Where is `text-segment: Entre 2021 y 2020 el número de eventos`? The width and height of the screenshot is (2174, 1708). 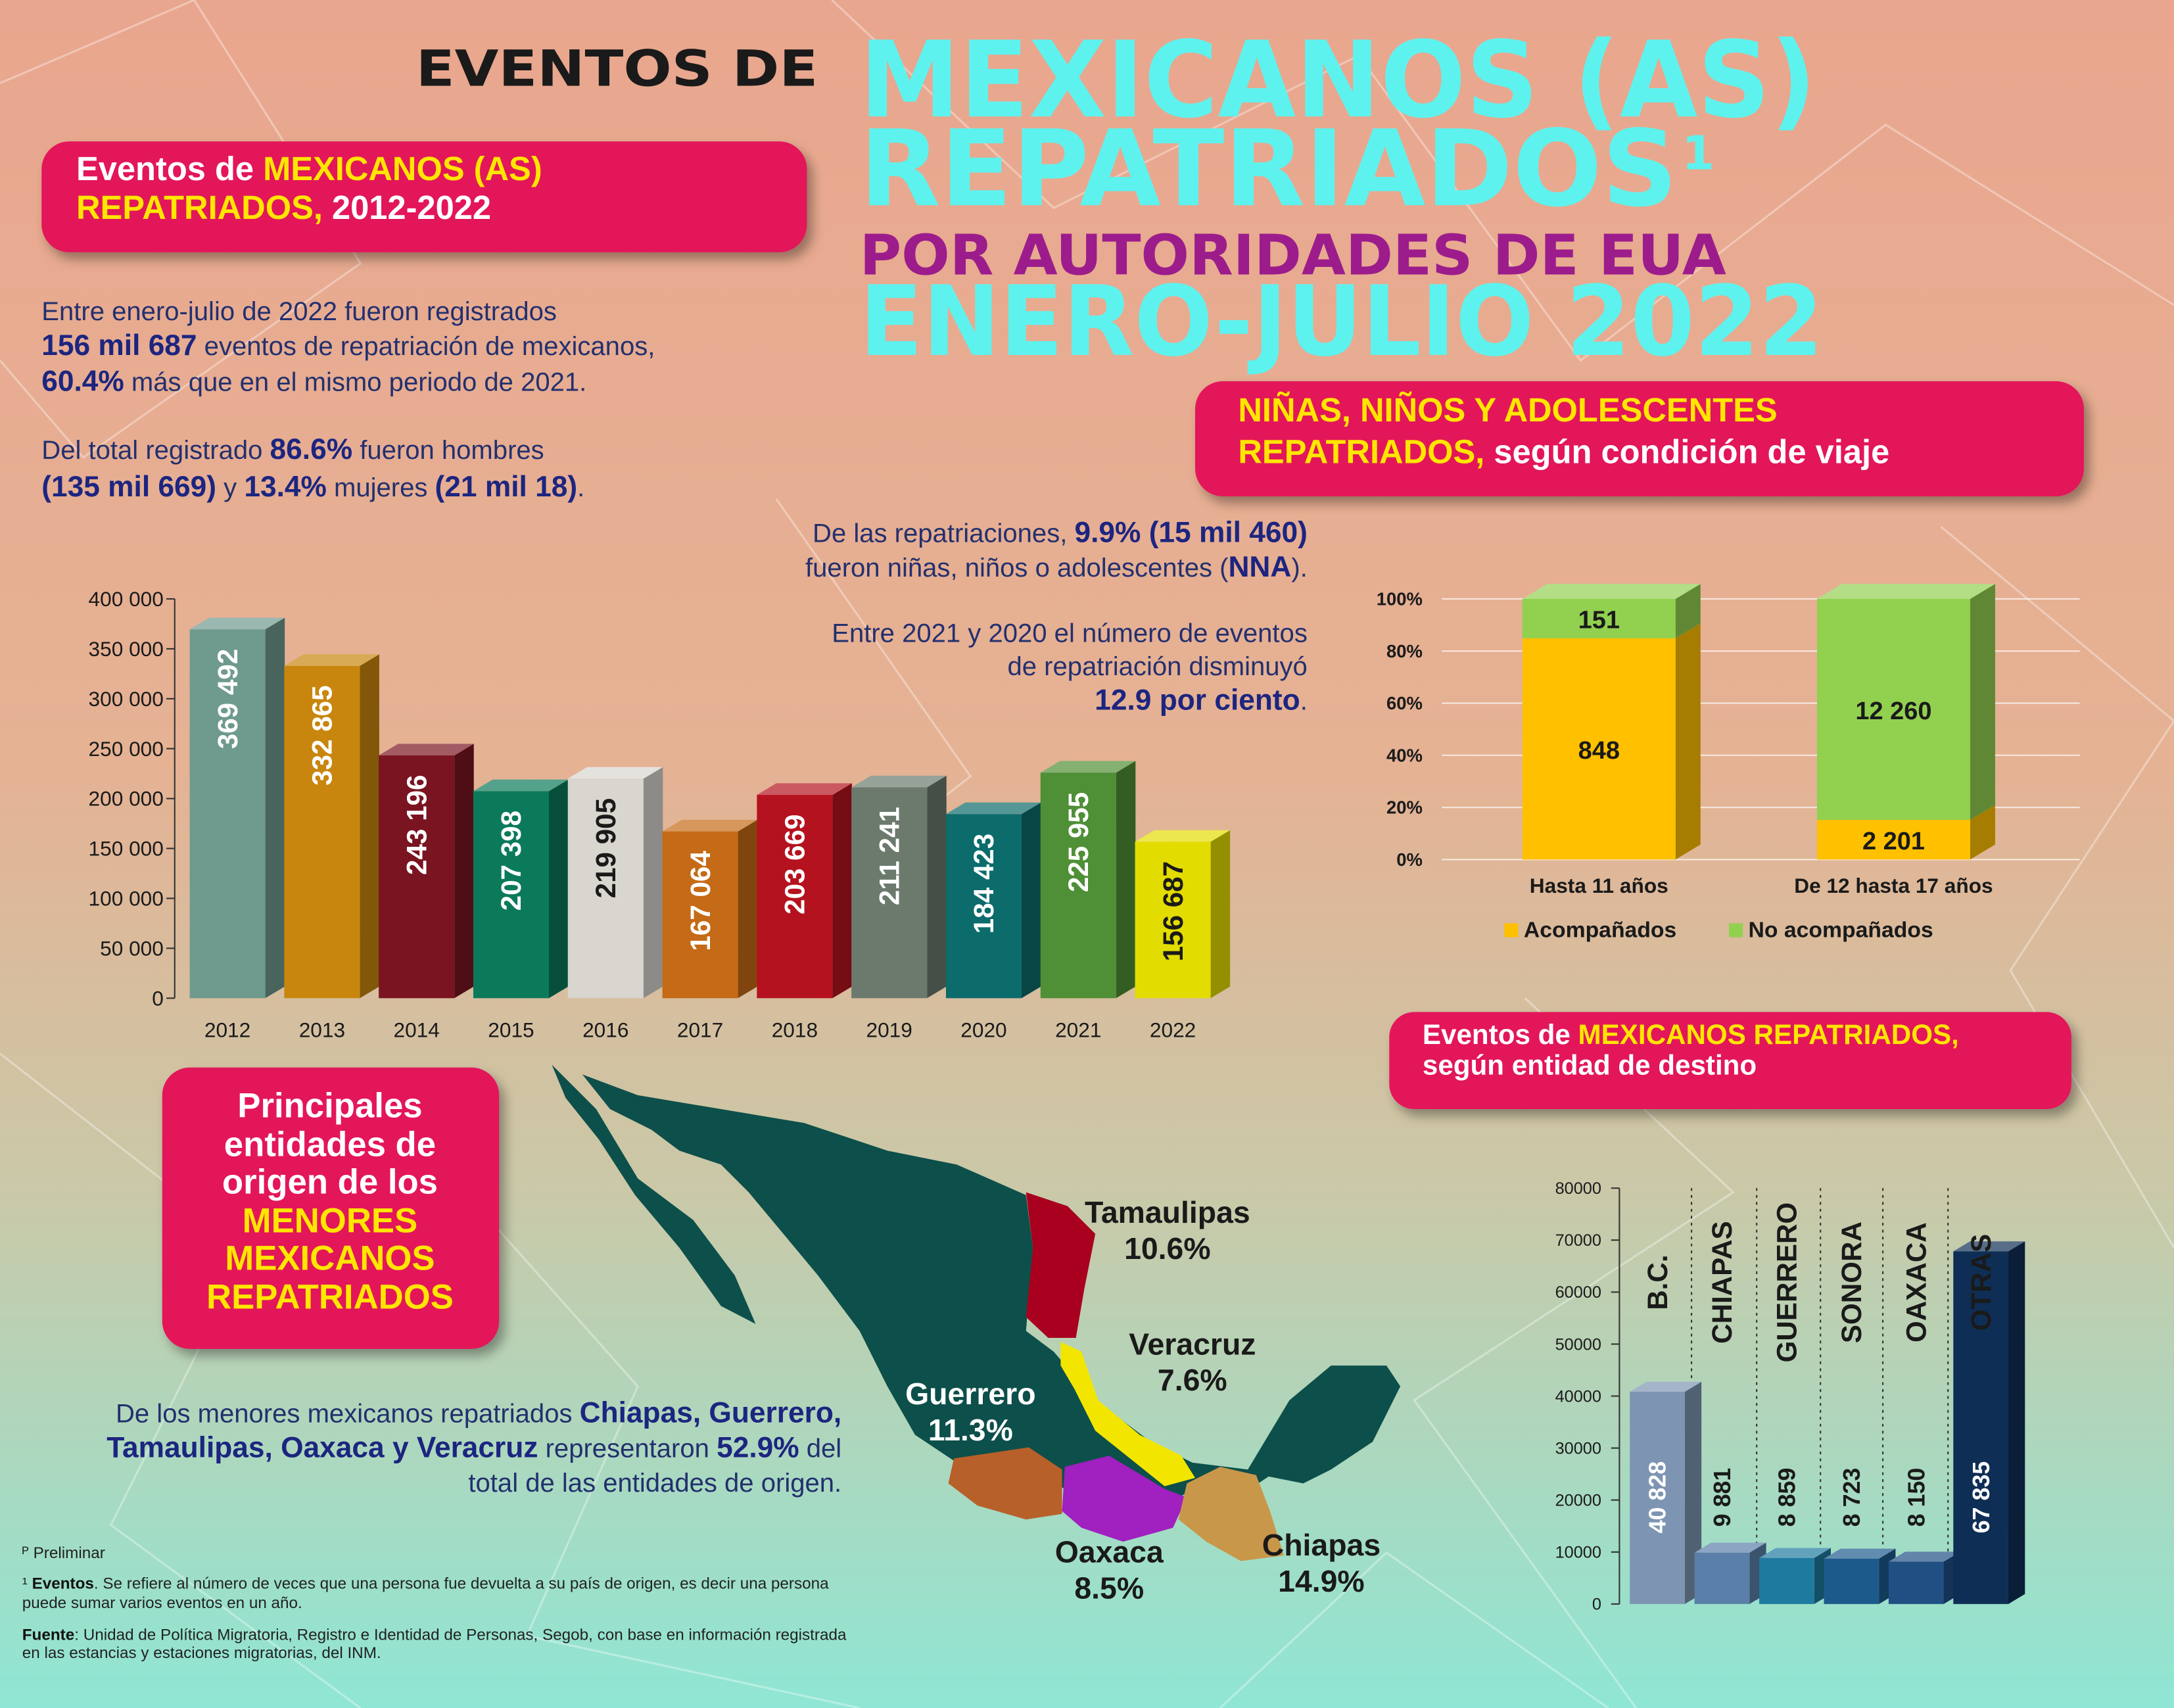 text-segment: Entre 2021 y 2020 el número de eventos is located at coordinates (1070, 633).